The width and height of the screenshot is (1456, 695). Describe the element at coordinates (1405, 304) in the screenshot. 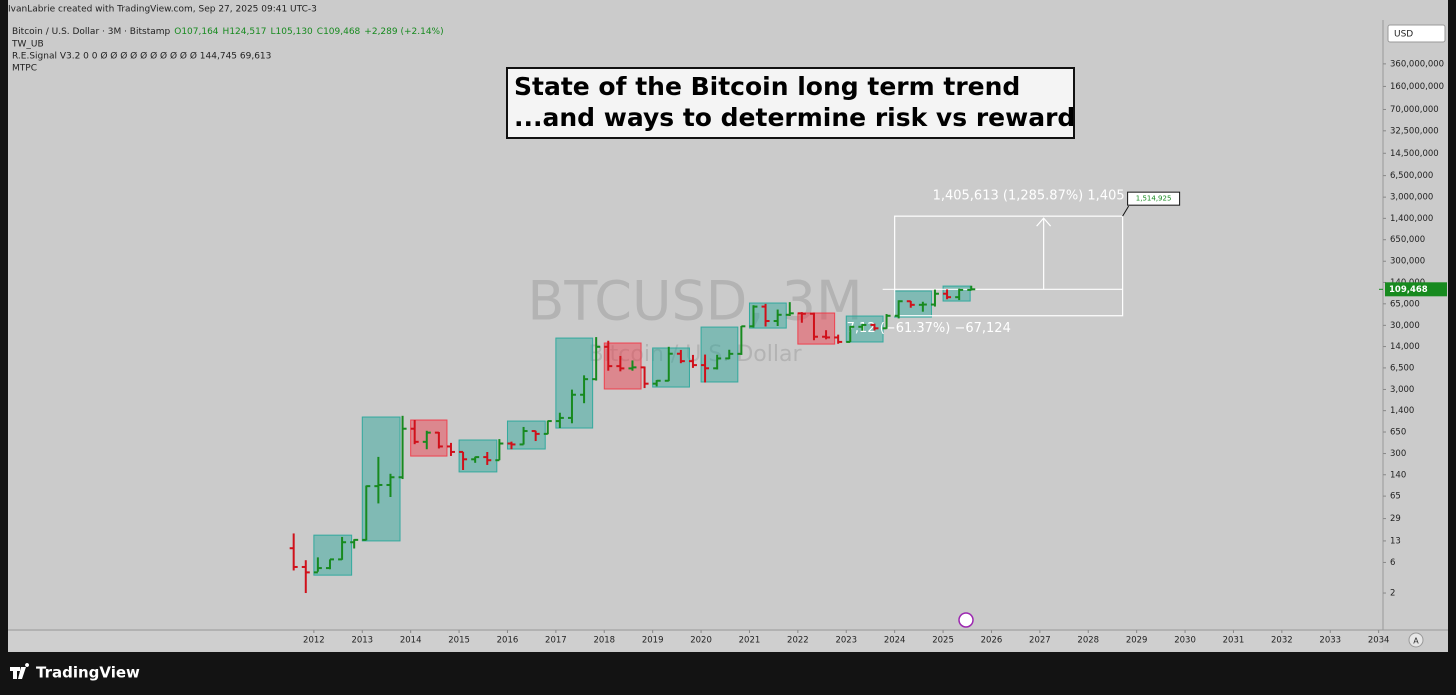

I see `y-tick-label: 65,000` at that location.